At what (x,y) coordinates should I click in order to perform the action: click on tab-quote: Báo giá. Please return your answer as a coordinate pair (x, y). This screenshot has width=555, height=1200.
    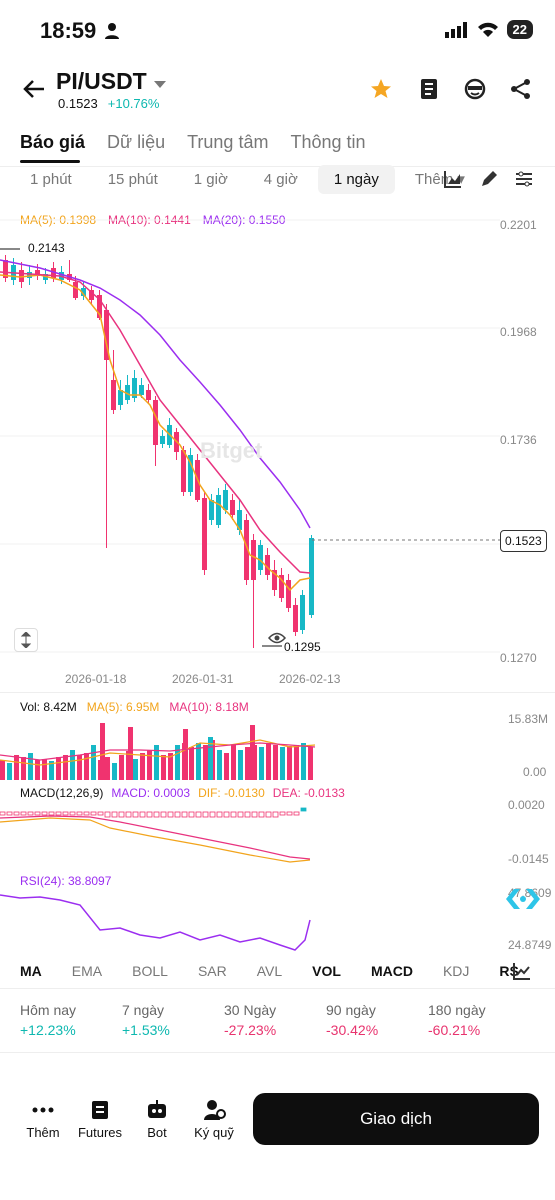
    Looking at the image, I should click on (53, 147).